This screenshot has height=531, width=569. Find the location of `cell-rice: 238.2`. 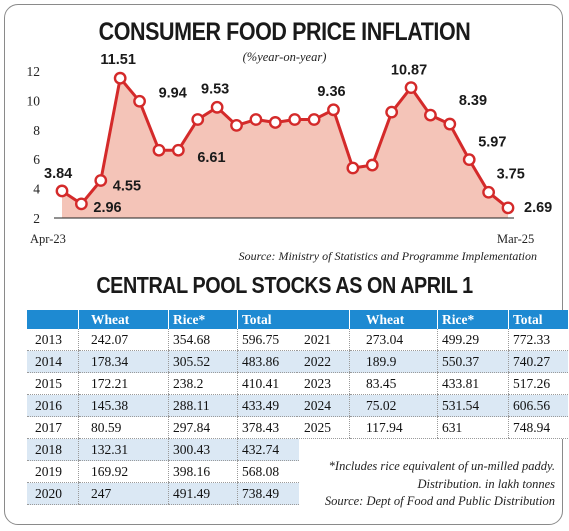

cell-rice: 238.2 is located at coordinates (203, 383).